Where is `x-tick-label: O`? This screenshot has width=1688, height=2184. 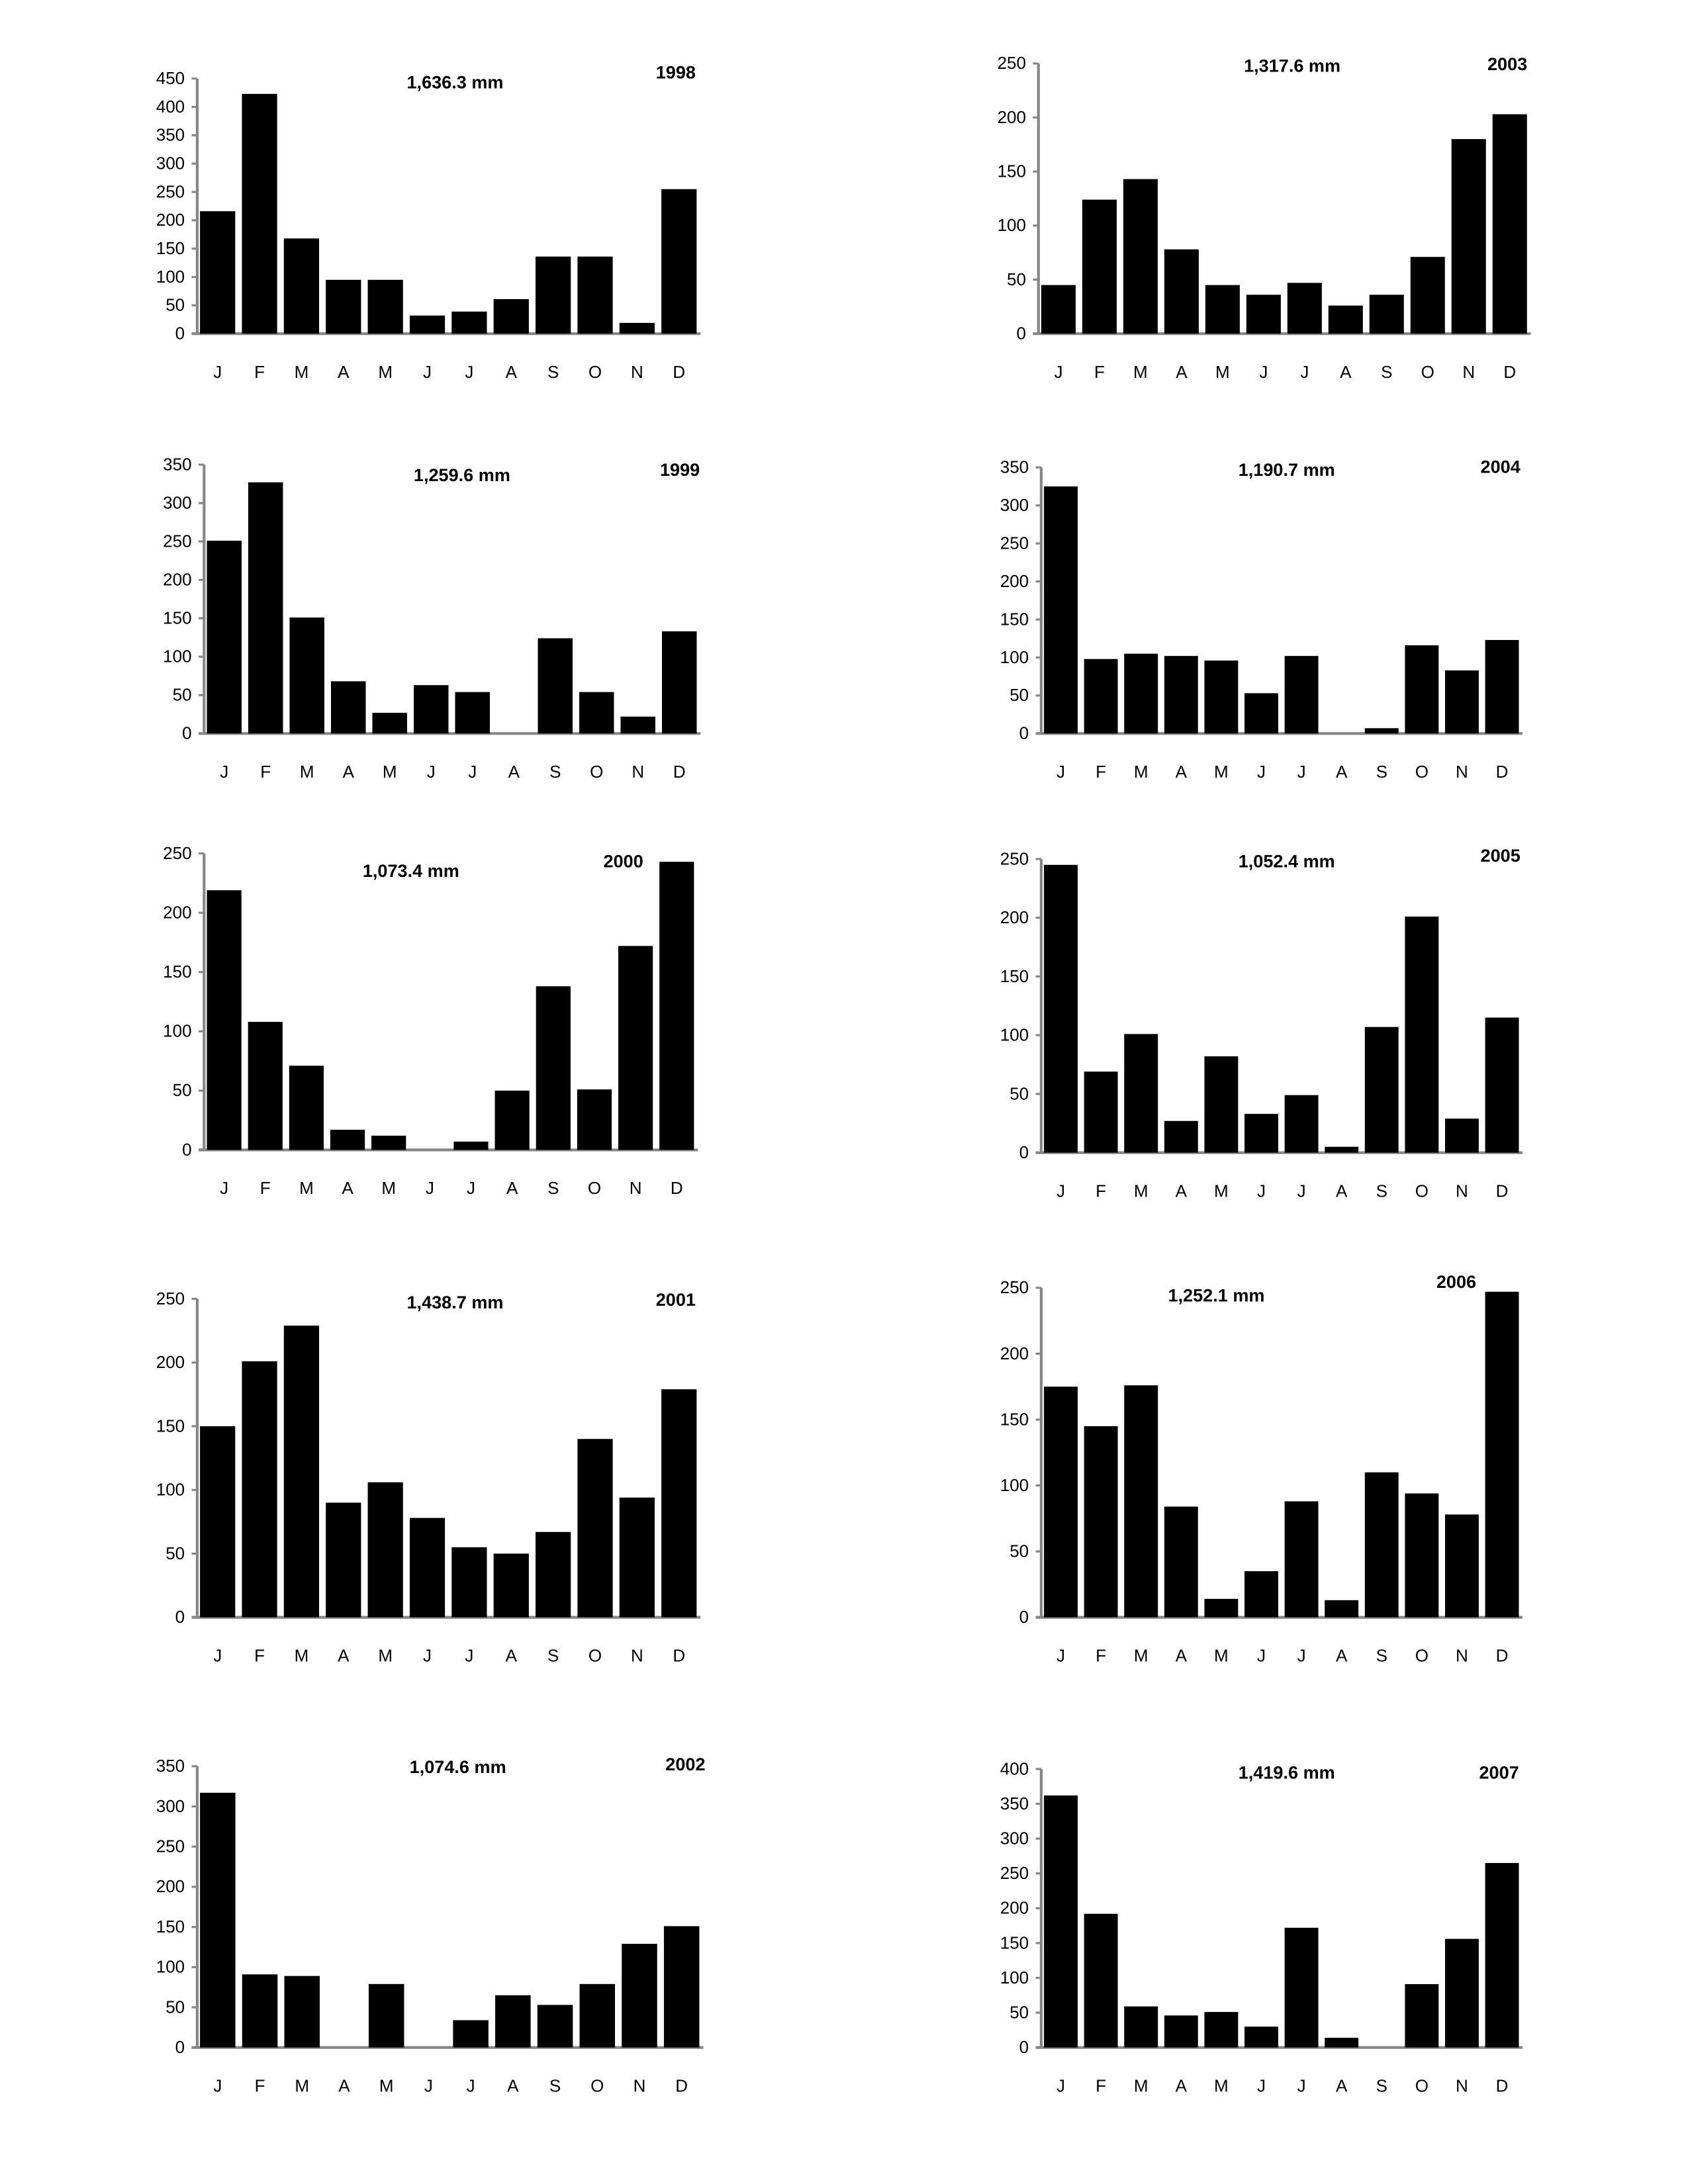
x-tick-label: O is located at coordinates (594, 1188).